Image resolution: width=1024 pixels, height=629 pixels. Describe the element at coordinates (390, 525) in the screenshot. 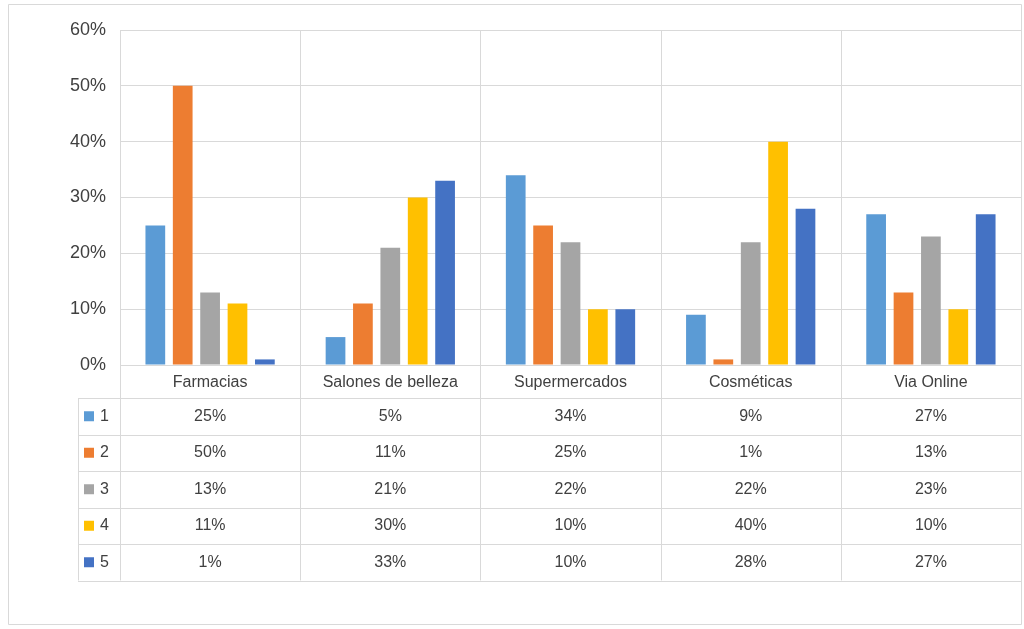

I see `data-label: 30%` at that location.